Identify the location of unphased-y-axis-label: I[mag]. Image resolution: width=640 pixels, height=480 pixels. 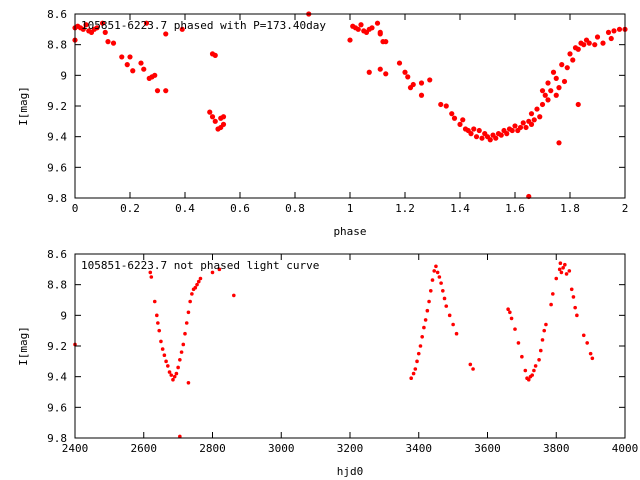
(23, 346).